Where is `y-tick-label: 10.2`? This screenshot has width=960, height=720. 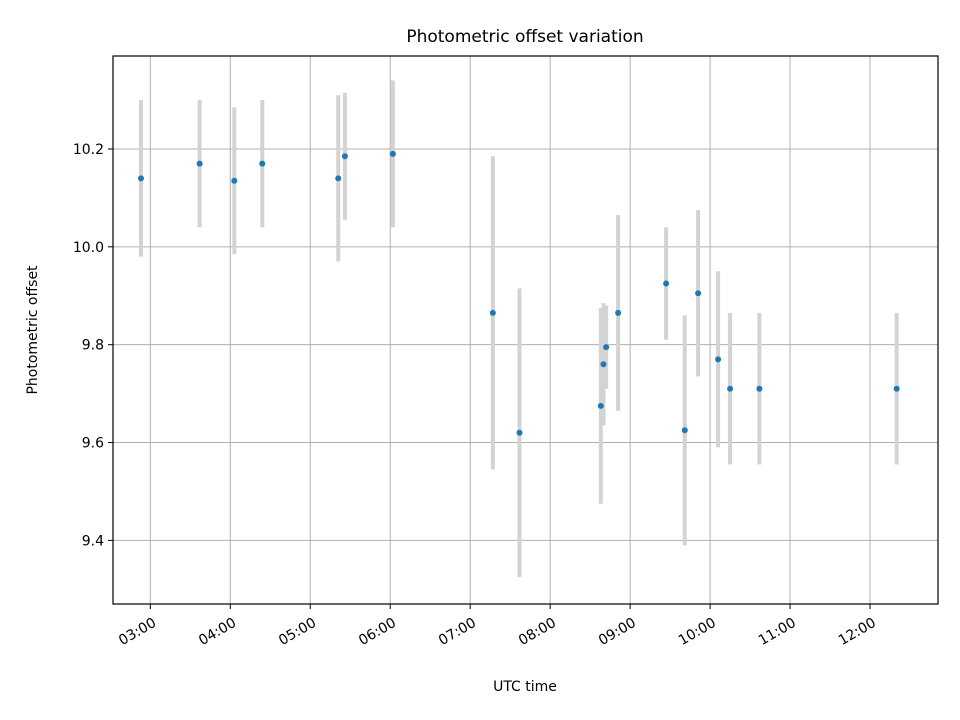
y-tick-label: 10.2 is located at coordinates (88, 150).